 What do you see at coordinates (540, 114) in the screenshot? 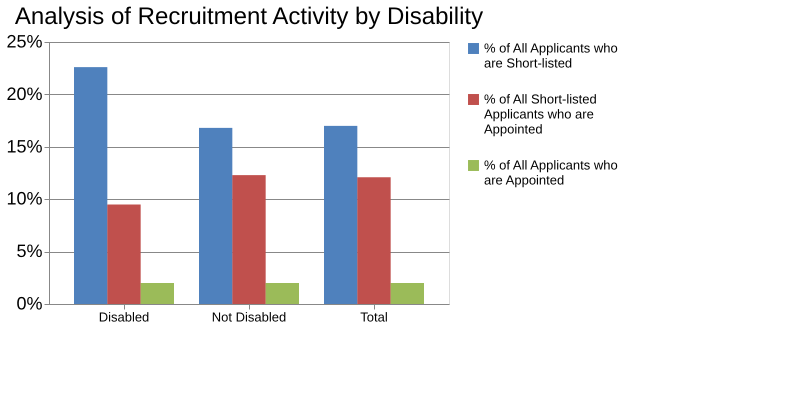
I see `legend-label: % of All Short-listed Applicants who are Appointed` at bounding box center [540, 114].